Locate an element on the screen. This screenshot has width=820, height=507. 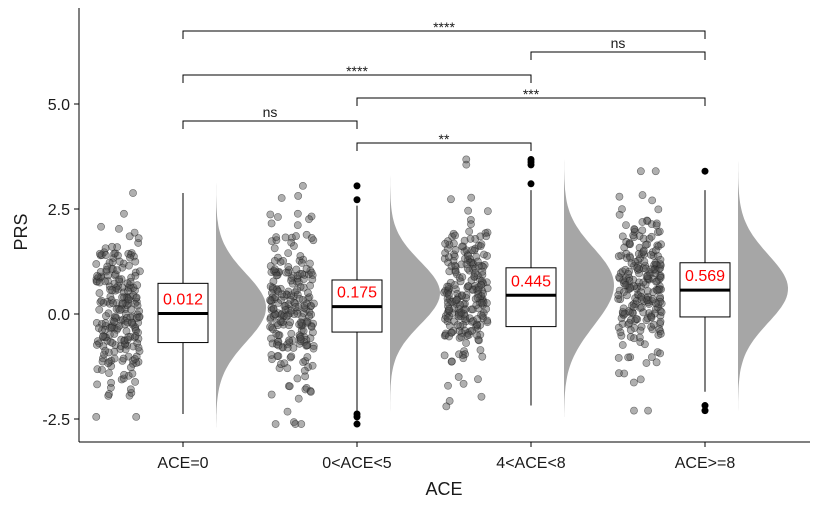
median-label: 0.012 is located at coordinates (183, 299).